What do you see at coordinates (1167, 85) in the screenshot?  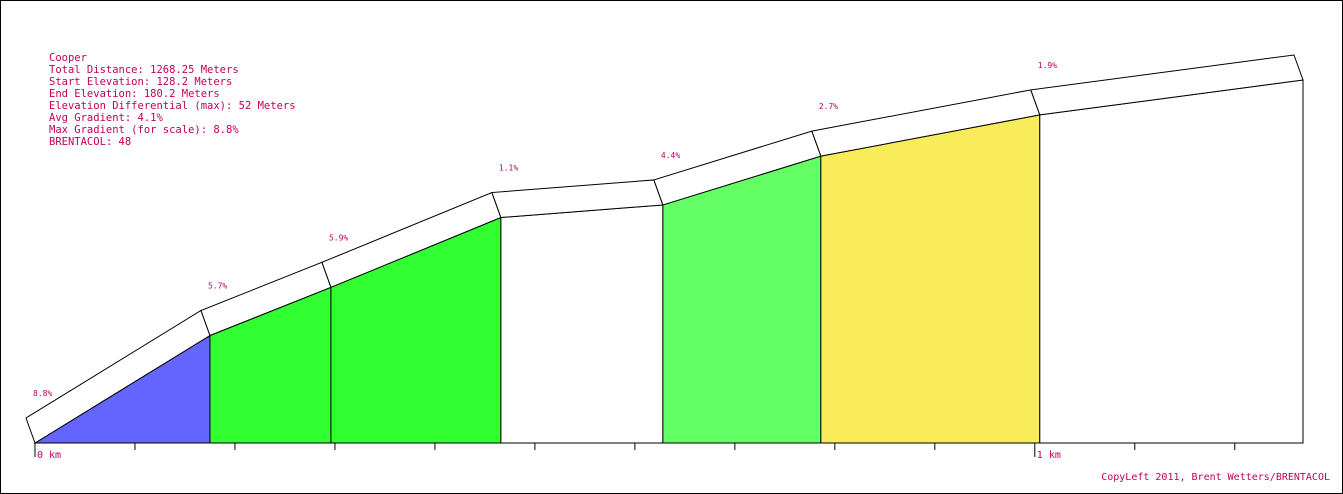 I see `segment-top` at bounding box center [1167, 85].